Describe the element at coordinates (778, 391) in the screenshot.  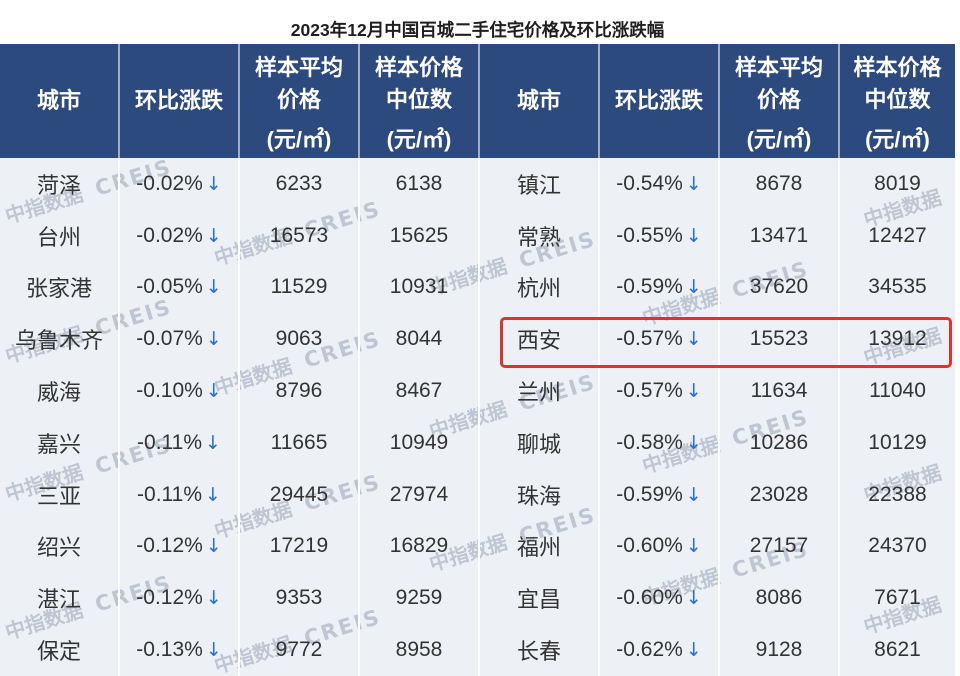
I see `avg-price-cell: 11634` at that location.